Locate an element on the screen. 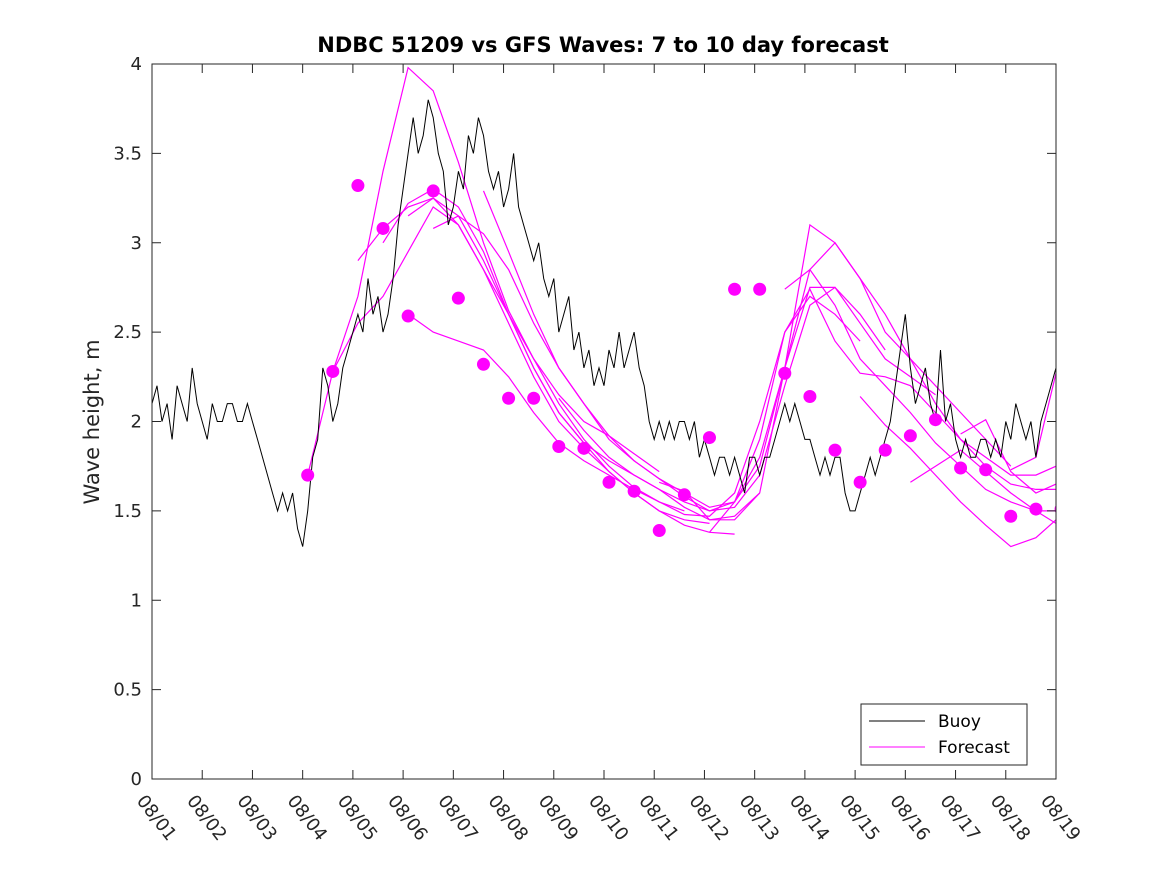 This screenshot has height=875, width=1167. y-tick-label: 2 is located at coordinates (136, 422).